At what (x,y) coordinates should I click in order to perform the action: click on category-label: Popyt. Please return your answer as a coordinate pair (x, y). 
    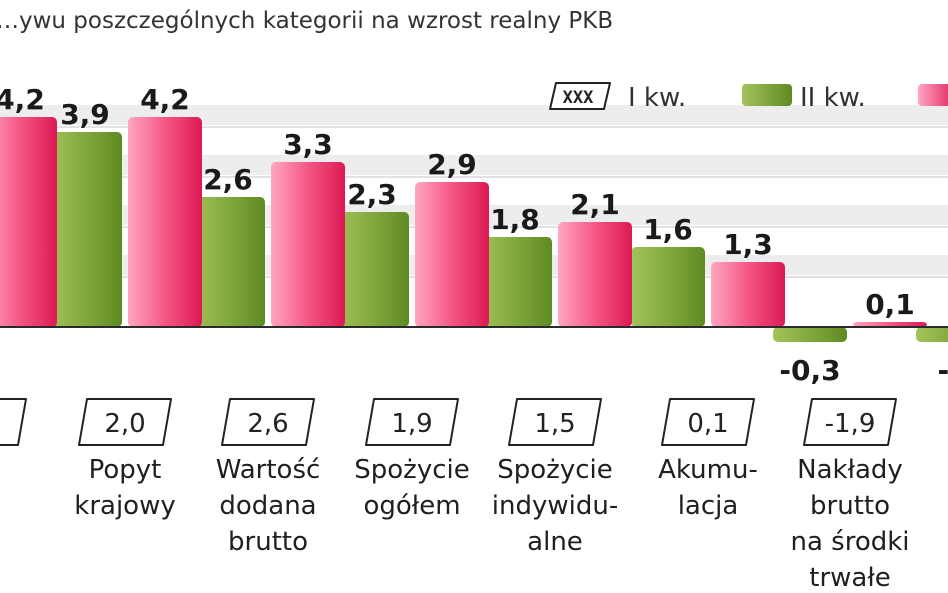
    Looking at the image, I should click on (125, 470).